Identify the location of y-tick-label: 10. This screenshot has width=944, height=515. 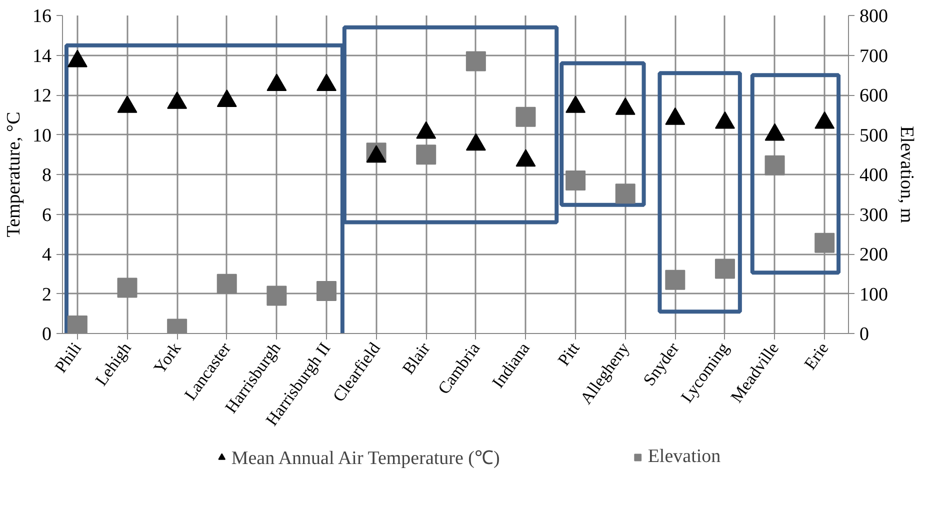
(42, 135).